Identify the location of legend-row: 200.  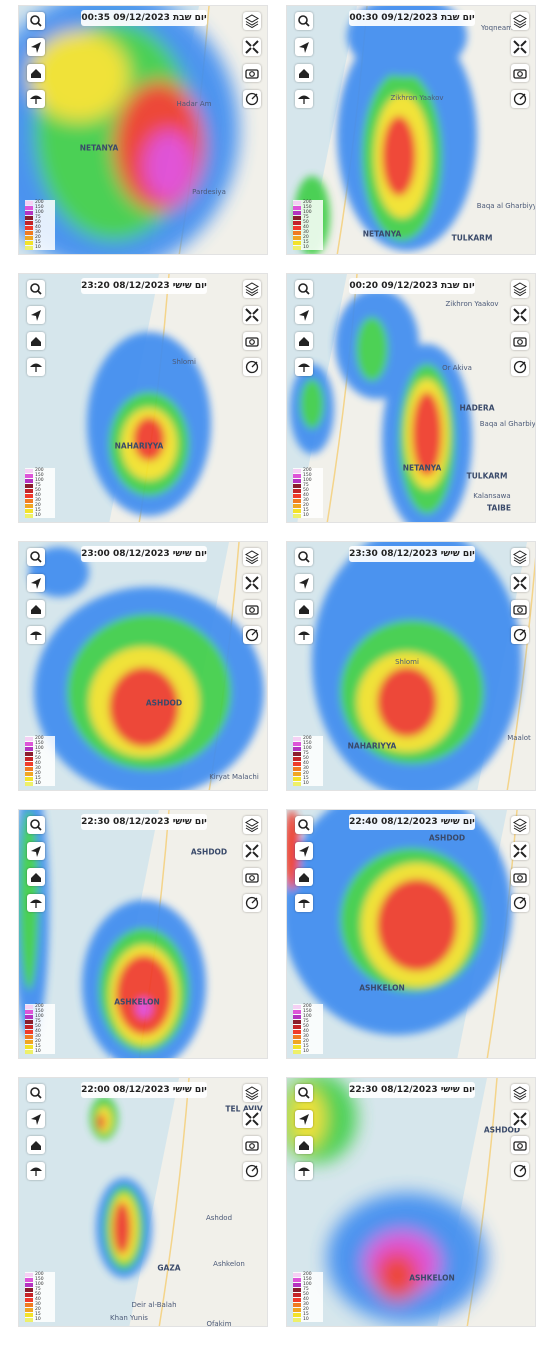
(308, 470).